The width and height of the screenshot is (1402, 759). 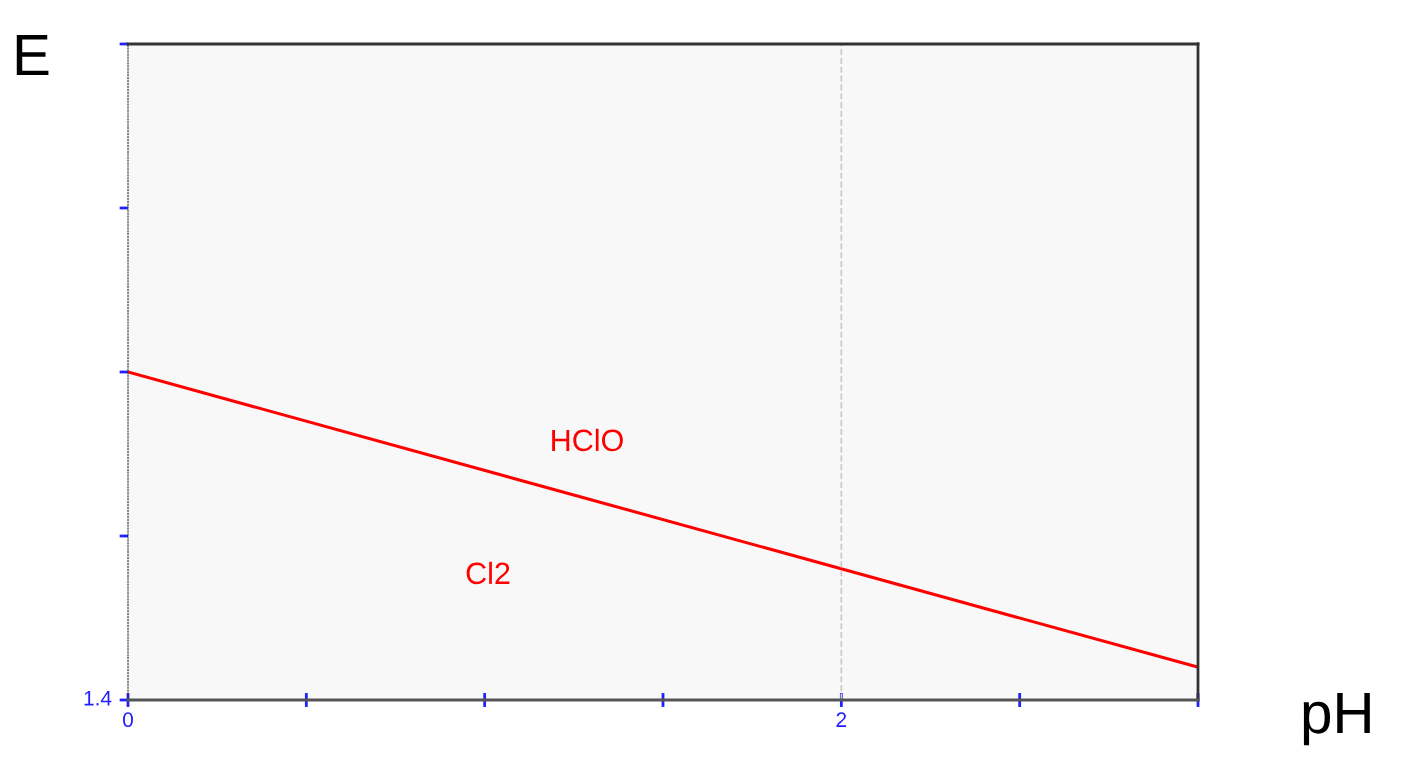 I want to click on text: 1.4, so click(x=98, y=698).